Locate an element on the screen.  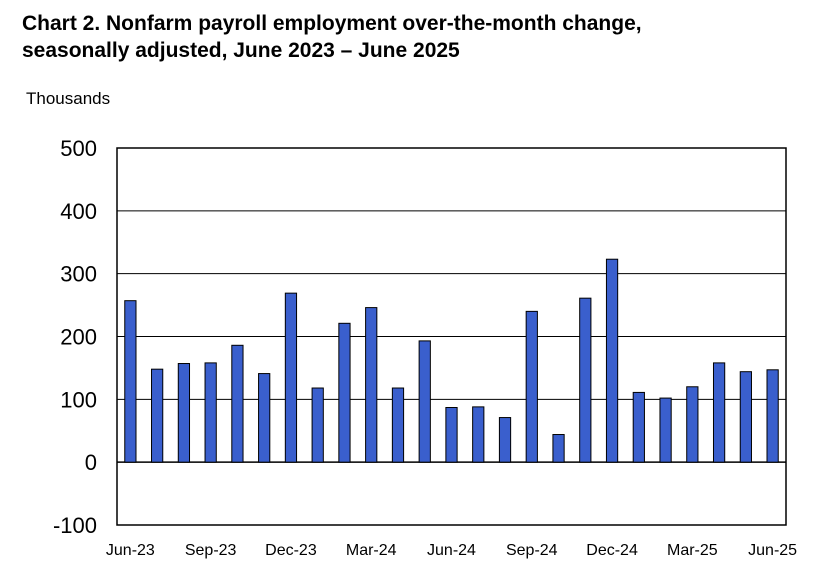
y-axis-unit-label: Thousands is located at coordinates (68, 98).